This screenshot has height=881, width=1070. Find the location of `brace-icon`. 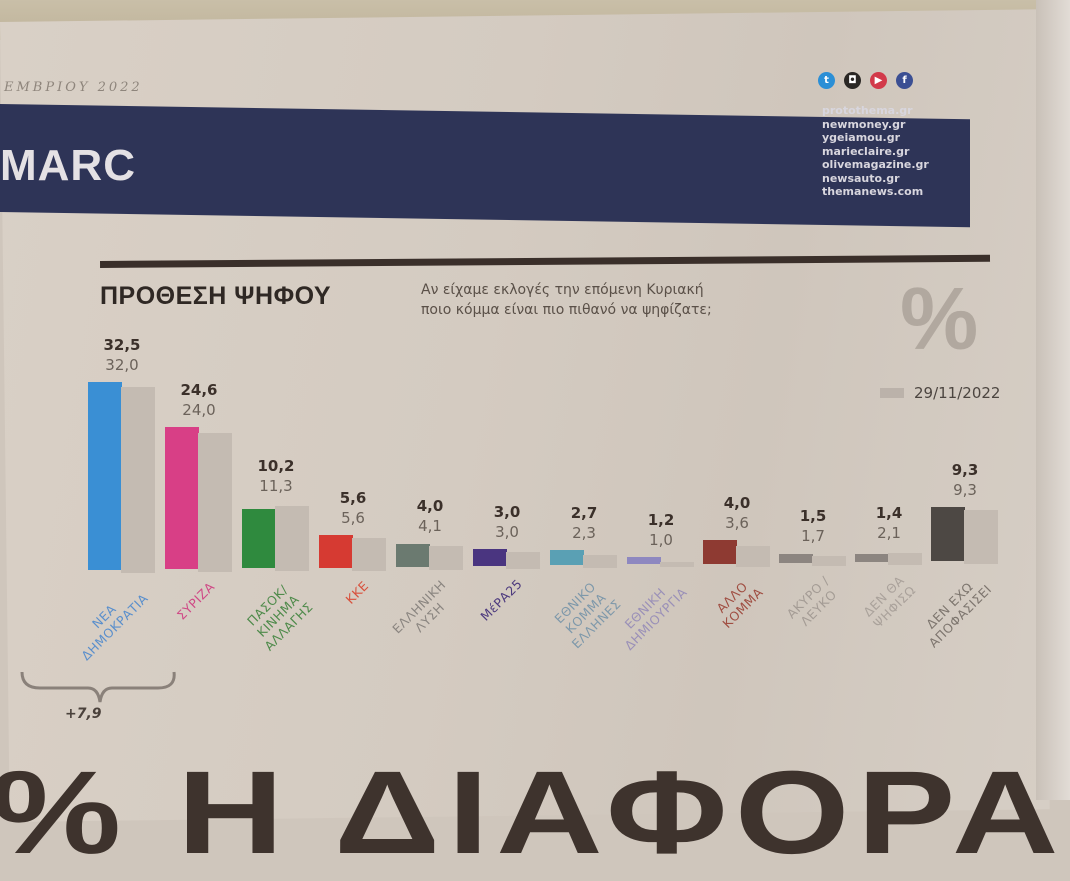

brace-icon is located at coordinates (98, 687).